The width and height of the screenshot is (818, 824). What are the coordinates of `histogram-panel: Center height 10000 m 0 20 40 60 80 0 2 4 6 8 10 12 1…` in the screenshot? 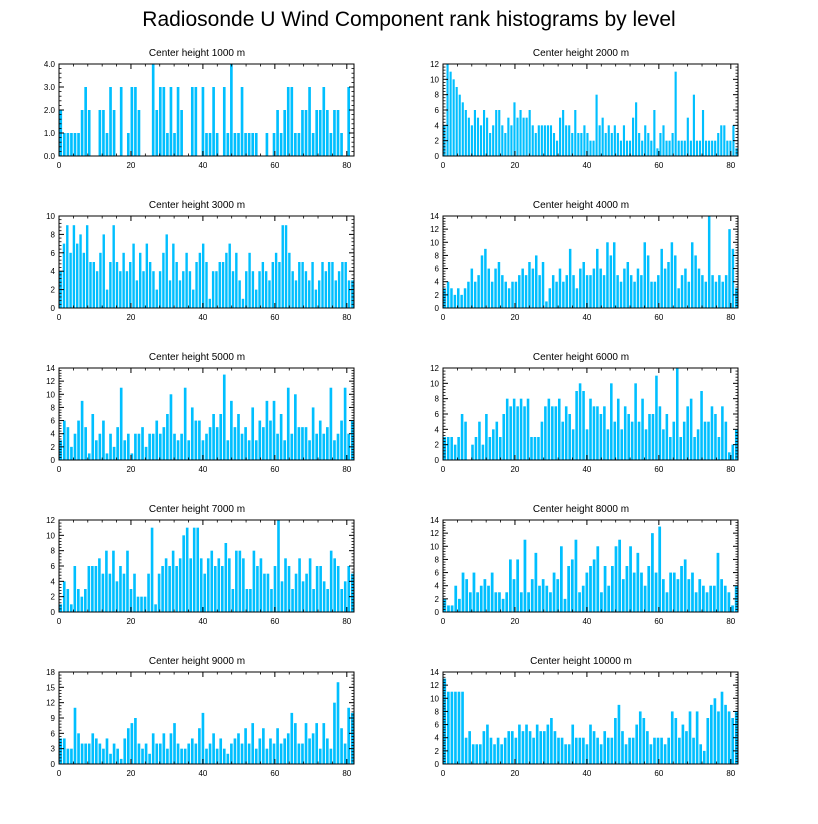 It's located at (581, 717).